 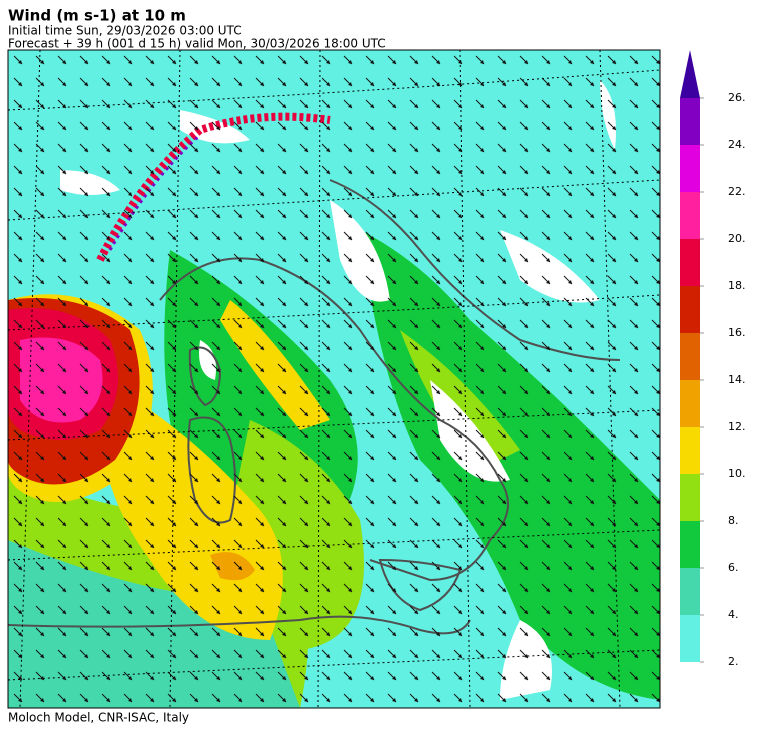 What do you see at coordinates (737, 379) in the screenshot?
I see `colorbar-label: 14.` at bounding box center [737, 379].